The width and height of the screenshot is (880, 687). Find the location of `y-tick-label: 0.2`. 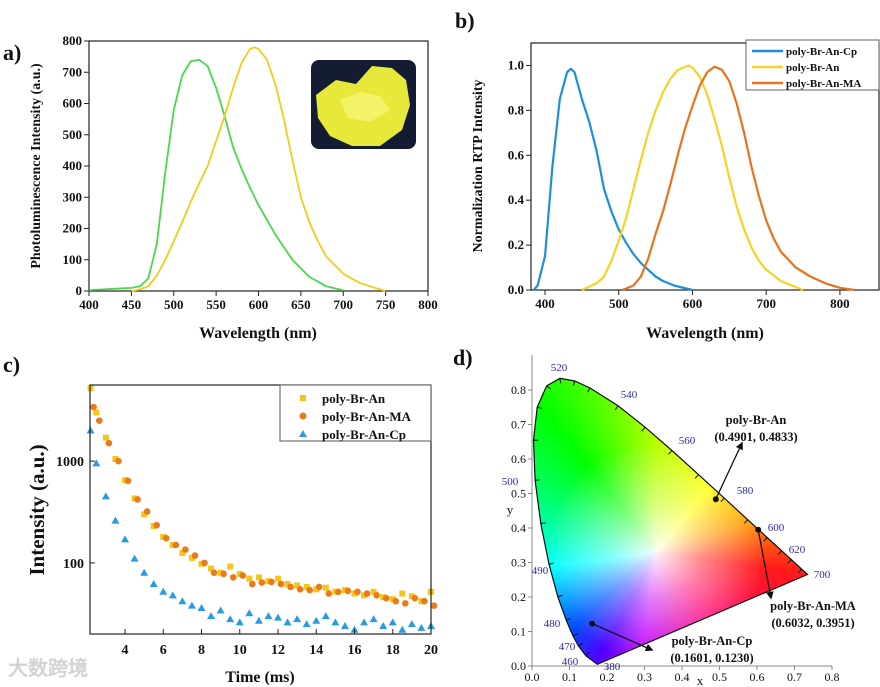

y-tick-label: 0.2 is located at coordinates (518, 597).